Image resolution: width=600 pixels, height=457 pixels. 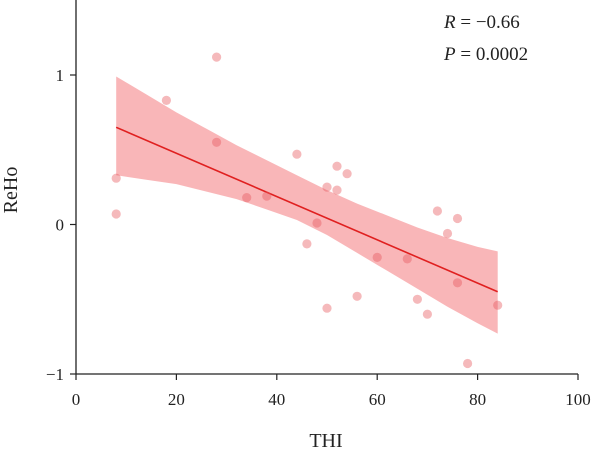 I want to click on r-variable: R, so click(x=449, y=22).